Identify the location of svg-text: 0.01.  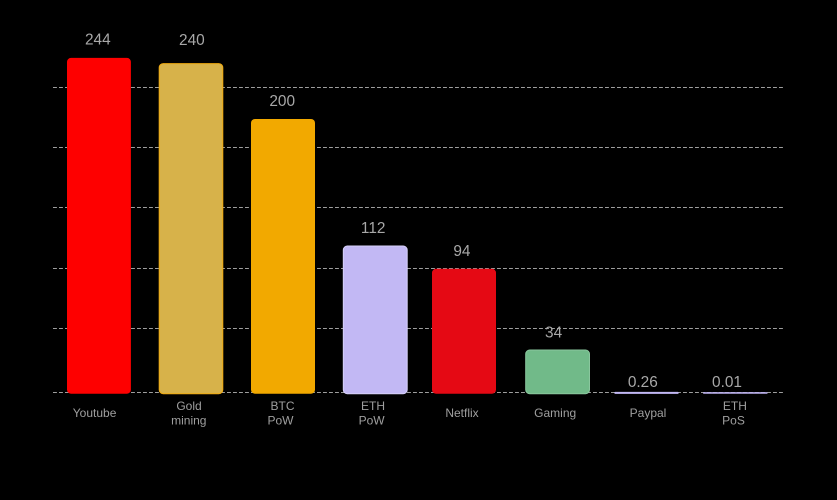
(727, 382).